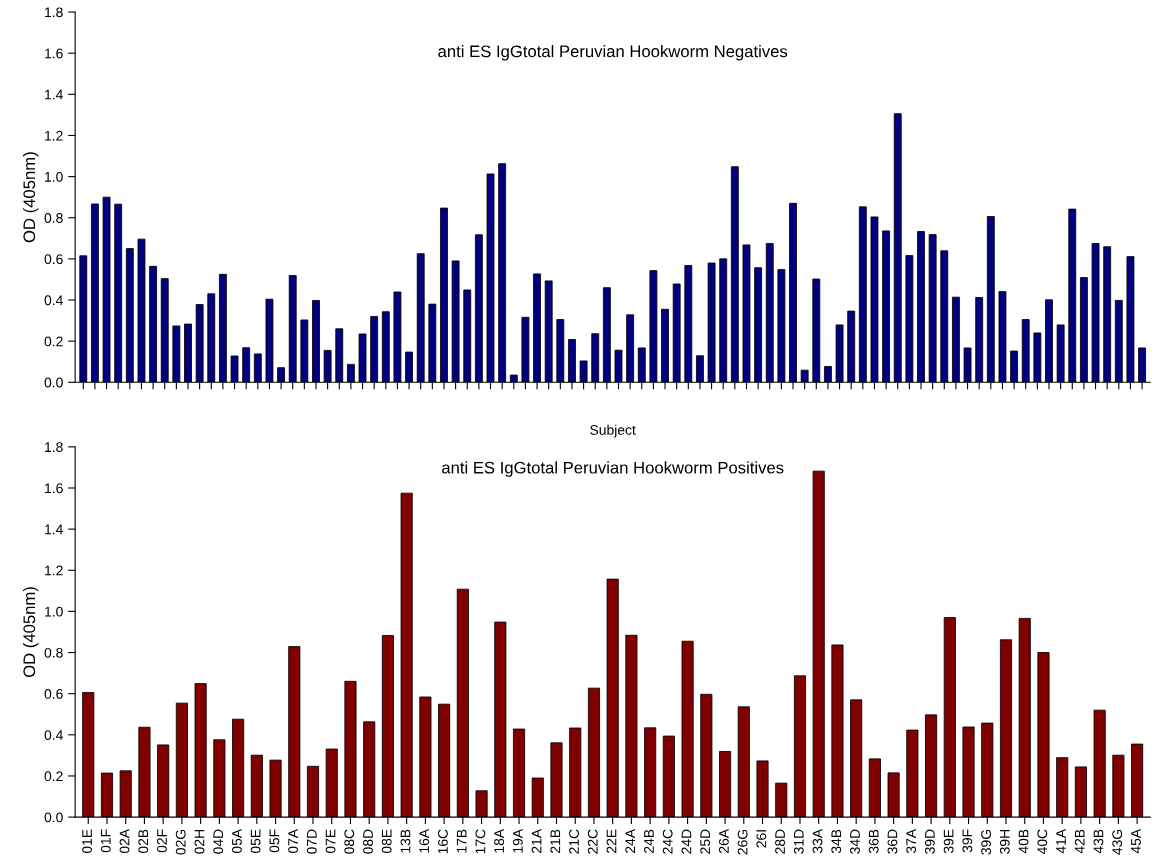 The image size is (1156, 861). Describe the element at coordinates (311, 841) in the screenshot. I see `x-tick-label: 07D` at that location.